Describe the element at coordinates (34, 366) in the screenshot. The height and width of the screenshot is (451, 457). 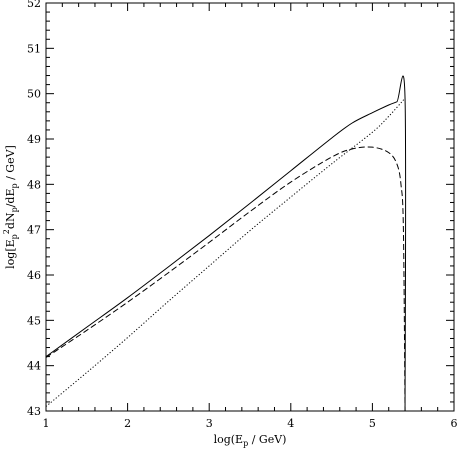
I see `y-tick-label: 44` at that location.